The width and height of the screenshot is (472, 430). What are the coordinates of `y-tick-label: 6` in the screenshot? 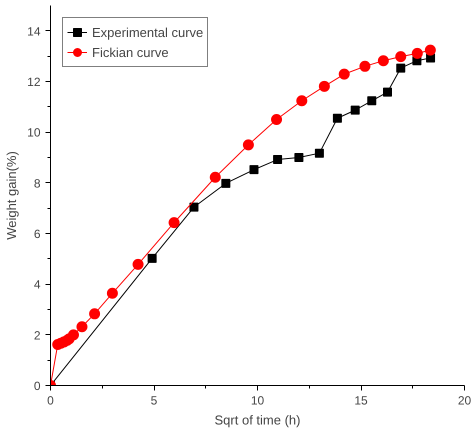 It's located at (37, 234).